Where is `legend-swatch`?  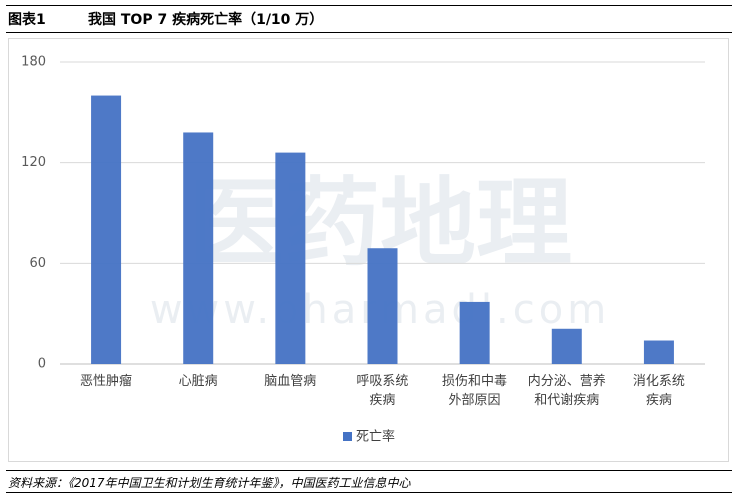
legend-swatch is located at coordinates (347, 436).